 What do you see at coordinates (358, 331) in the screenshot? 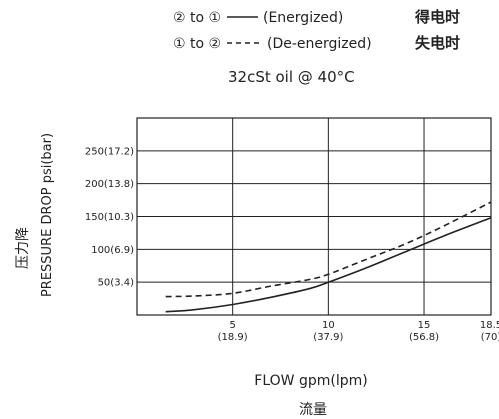
I see `x-ticks: 5(18.9) 10(37.9) 15(56.8) 18.5(70)` at bounding box center [358, 331].